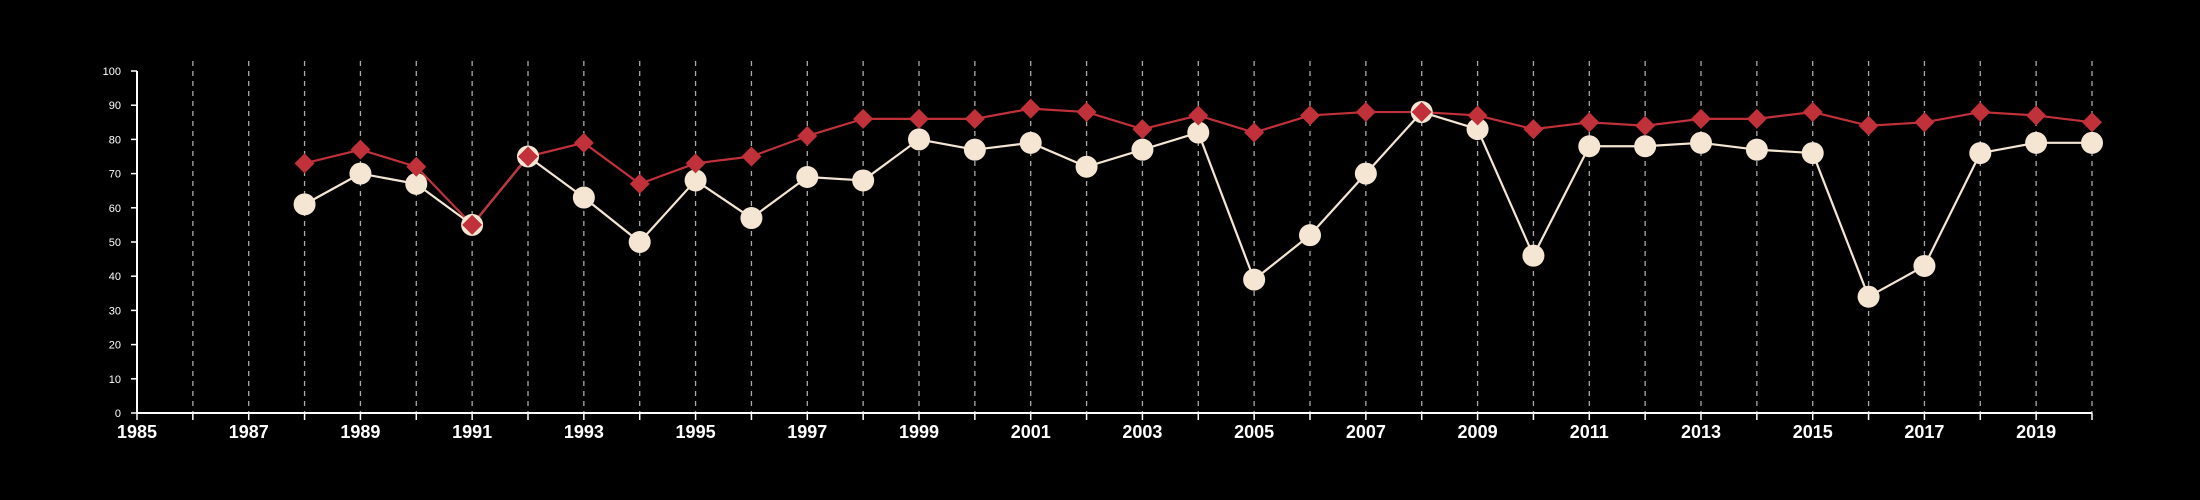 Image resolution: width=2200 pixels, height=500 pixels. I want to click on diamond-point-2020, so click(2092, 122).